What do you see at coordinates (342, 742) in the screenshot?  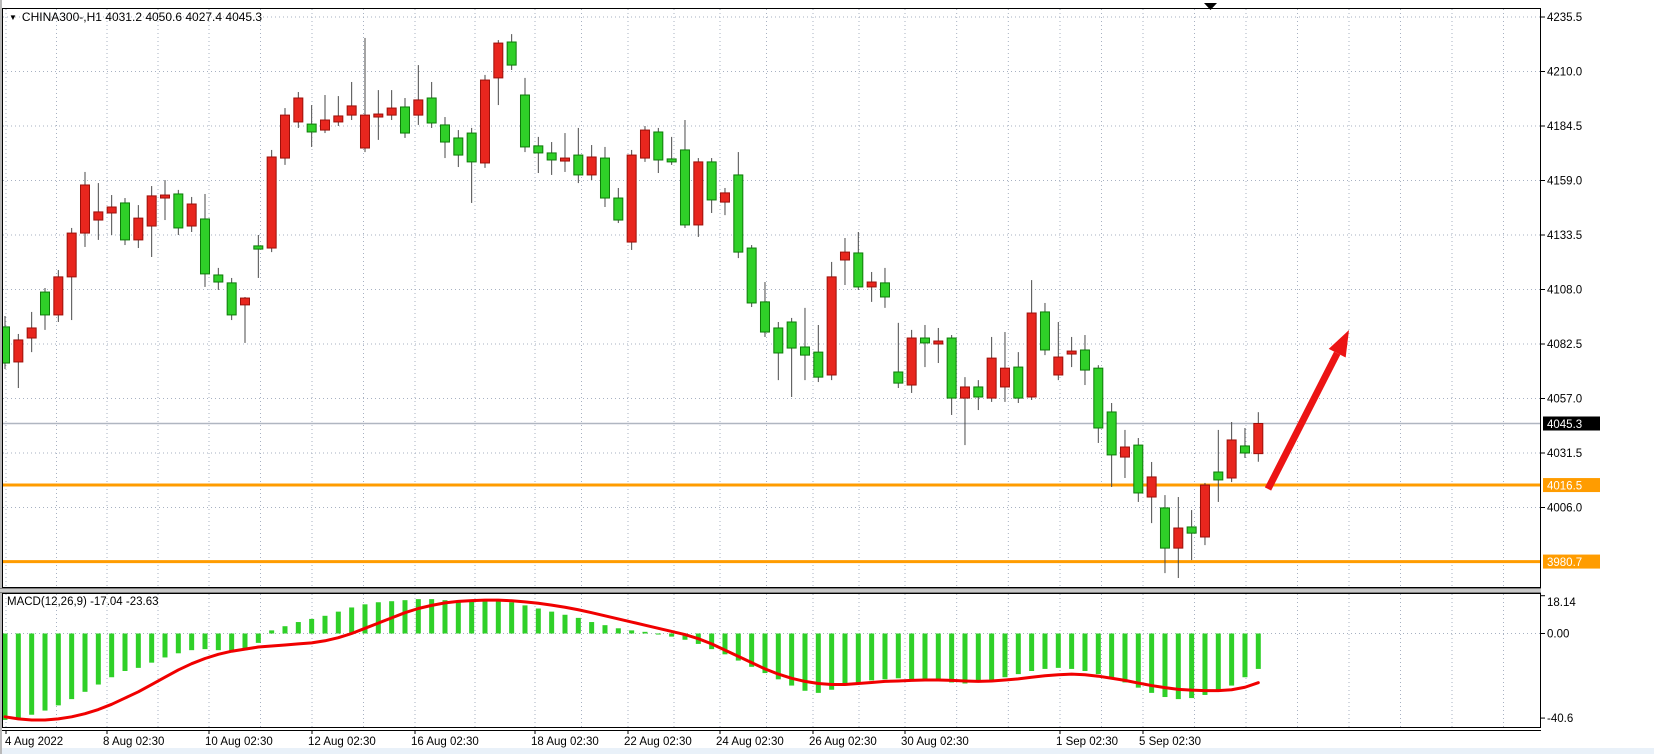 I see `time-axis-label: 12 Aug 02:30` at bounding box center [342, 742].